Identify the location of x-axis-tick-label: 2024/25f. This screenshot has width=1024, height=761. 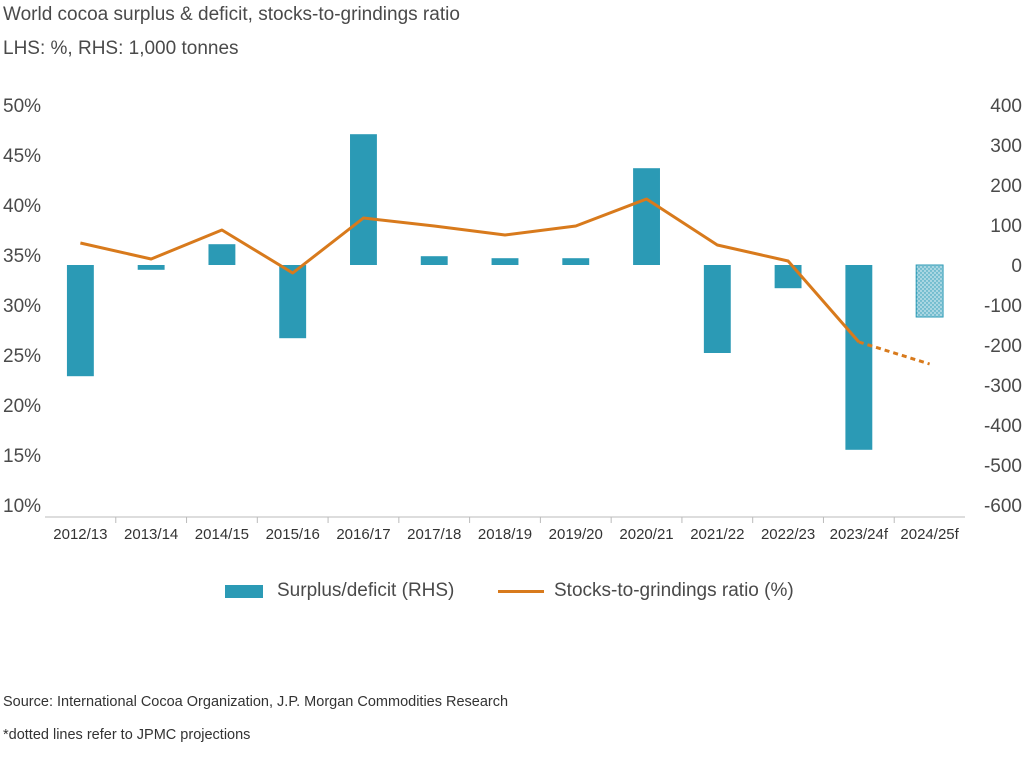
(929, 534).